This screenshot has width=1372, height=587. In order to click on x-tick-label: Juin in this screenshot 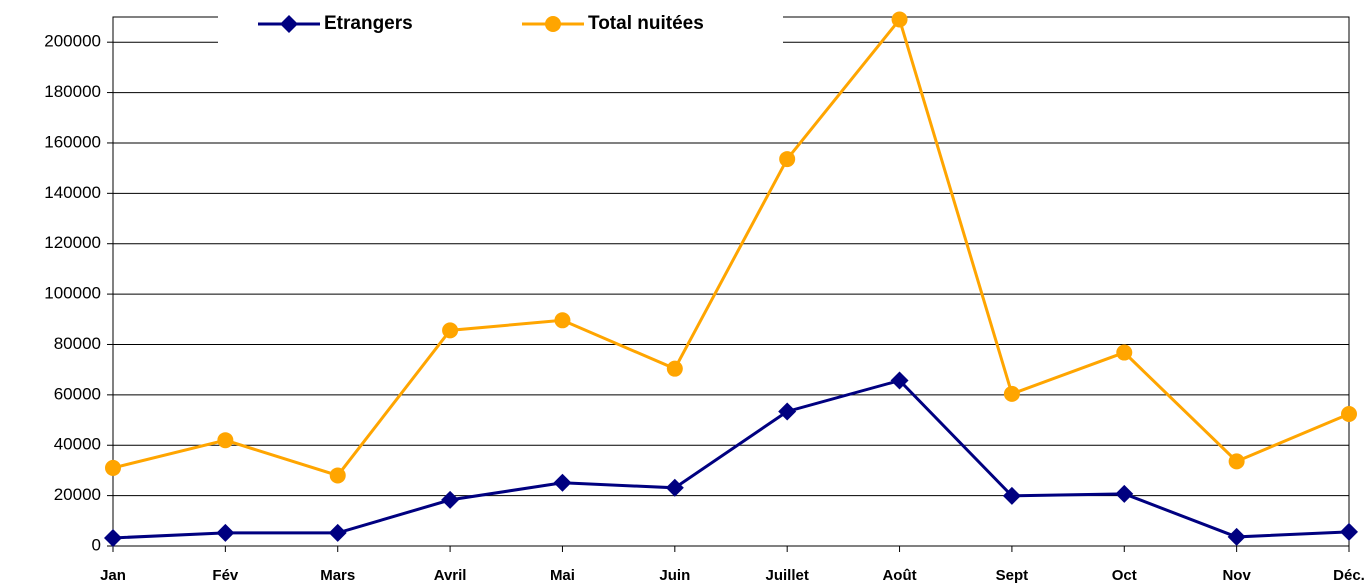, I will do `click(674, 575)`.